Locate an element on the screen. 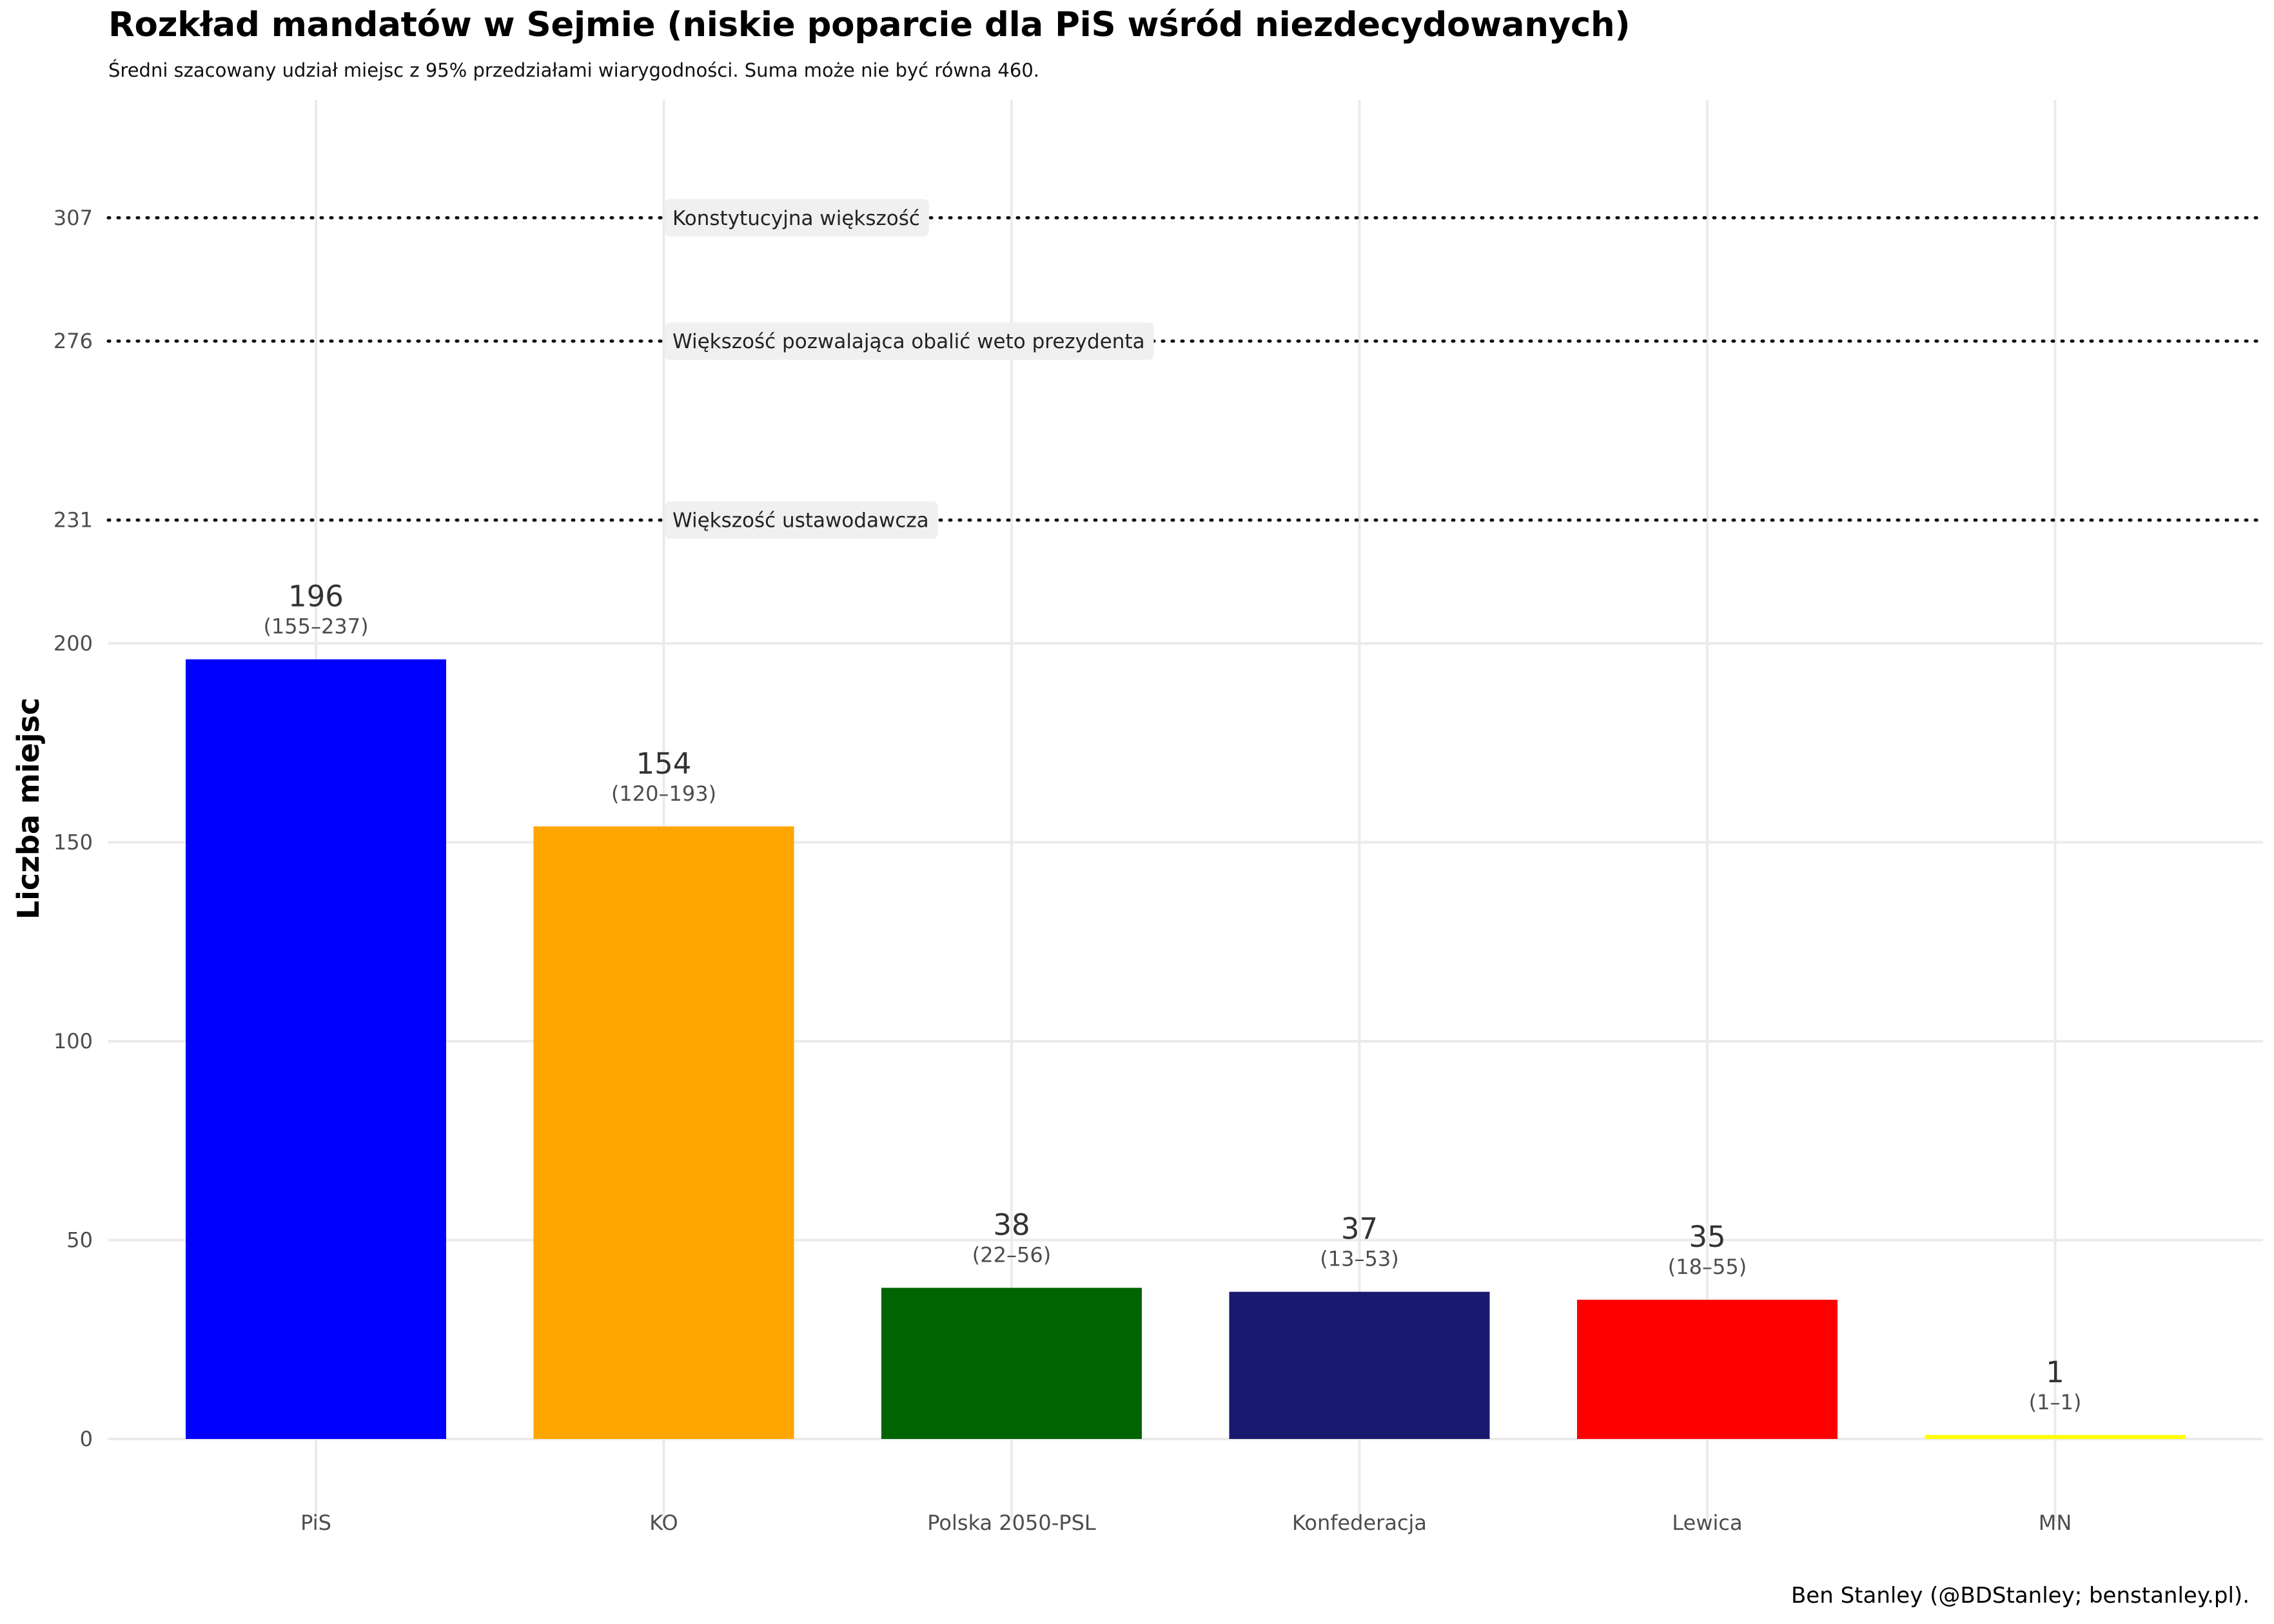 This screenshot has width=2274, height=1624. data-label-value: 38 is located at coordinates (1012, 1225).